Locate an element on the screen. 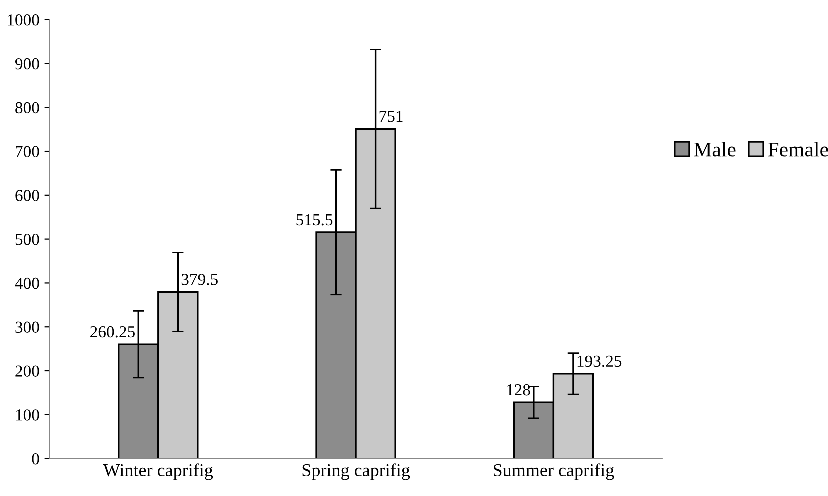  y-tick-label: 300 is located at coordinates (28, 328).